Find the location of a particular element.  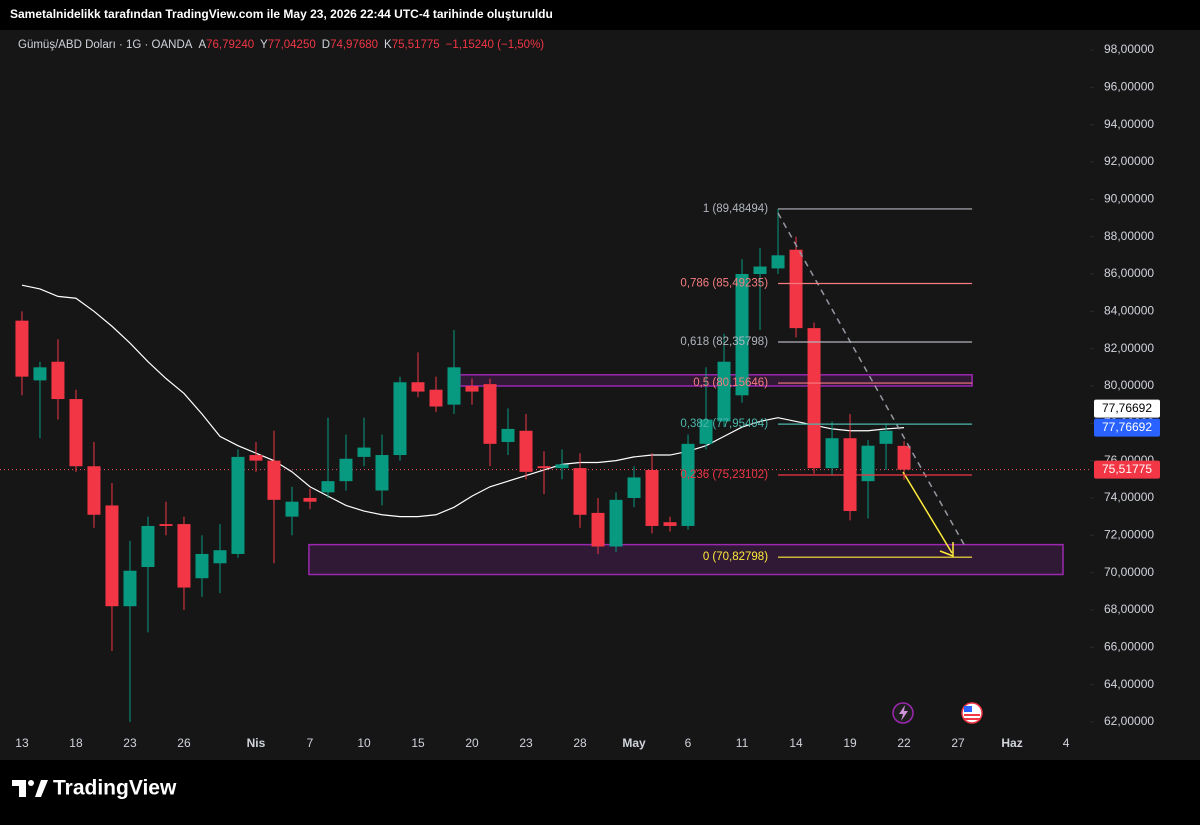

x-tick-label: 27 is located at coordinates (958, 743).